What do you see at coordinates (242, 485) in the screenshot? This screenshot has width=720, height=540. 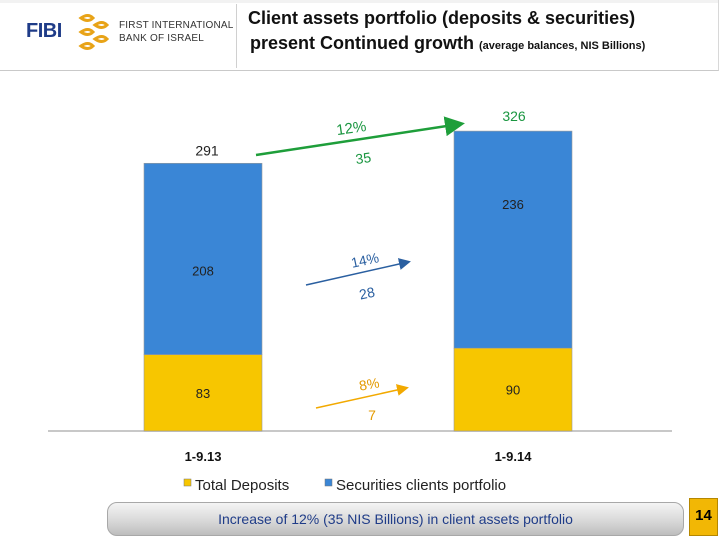 I see `legend-label-deposits: Total Deposits` at bounding box center [242, 485].